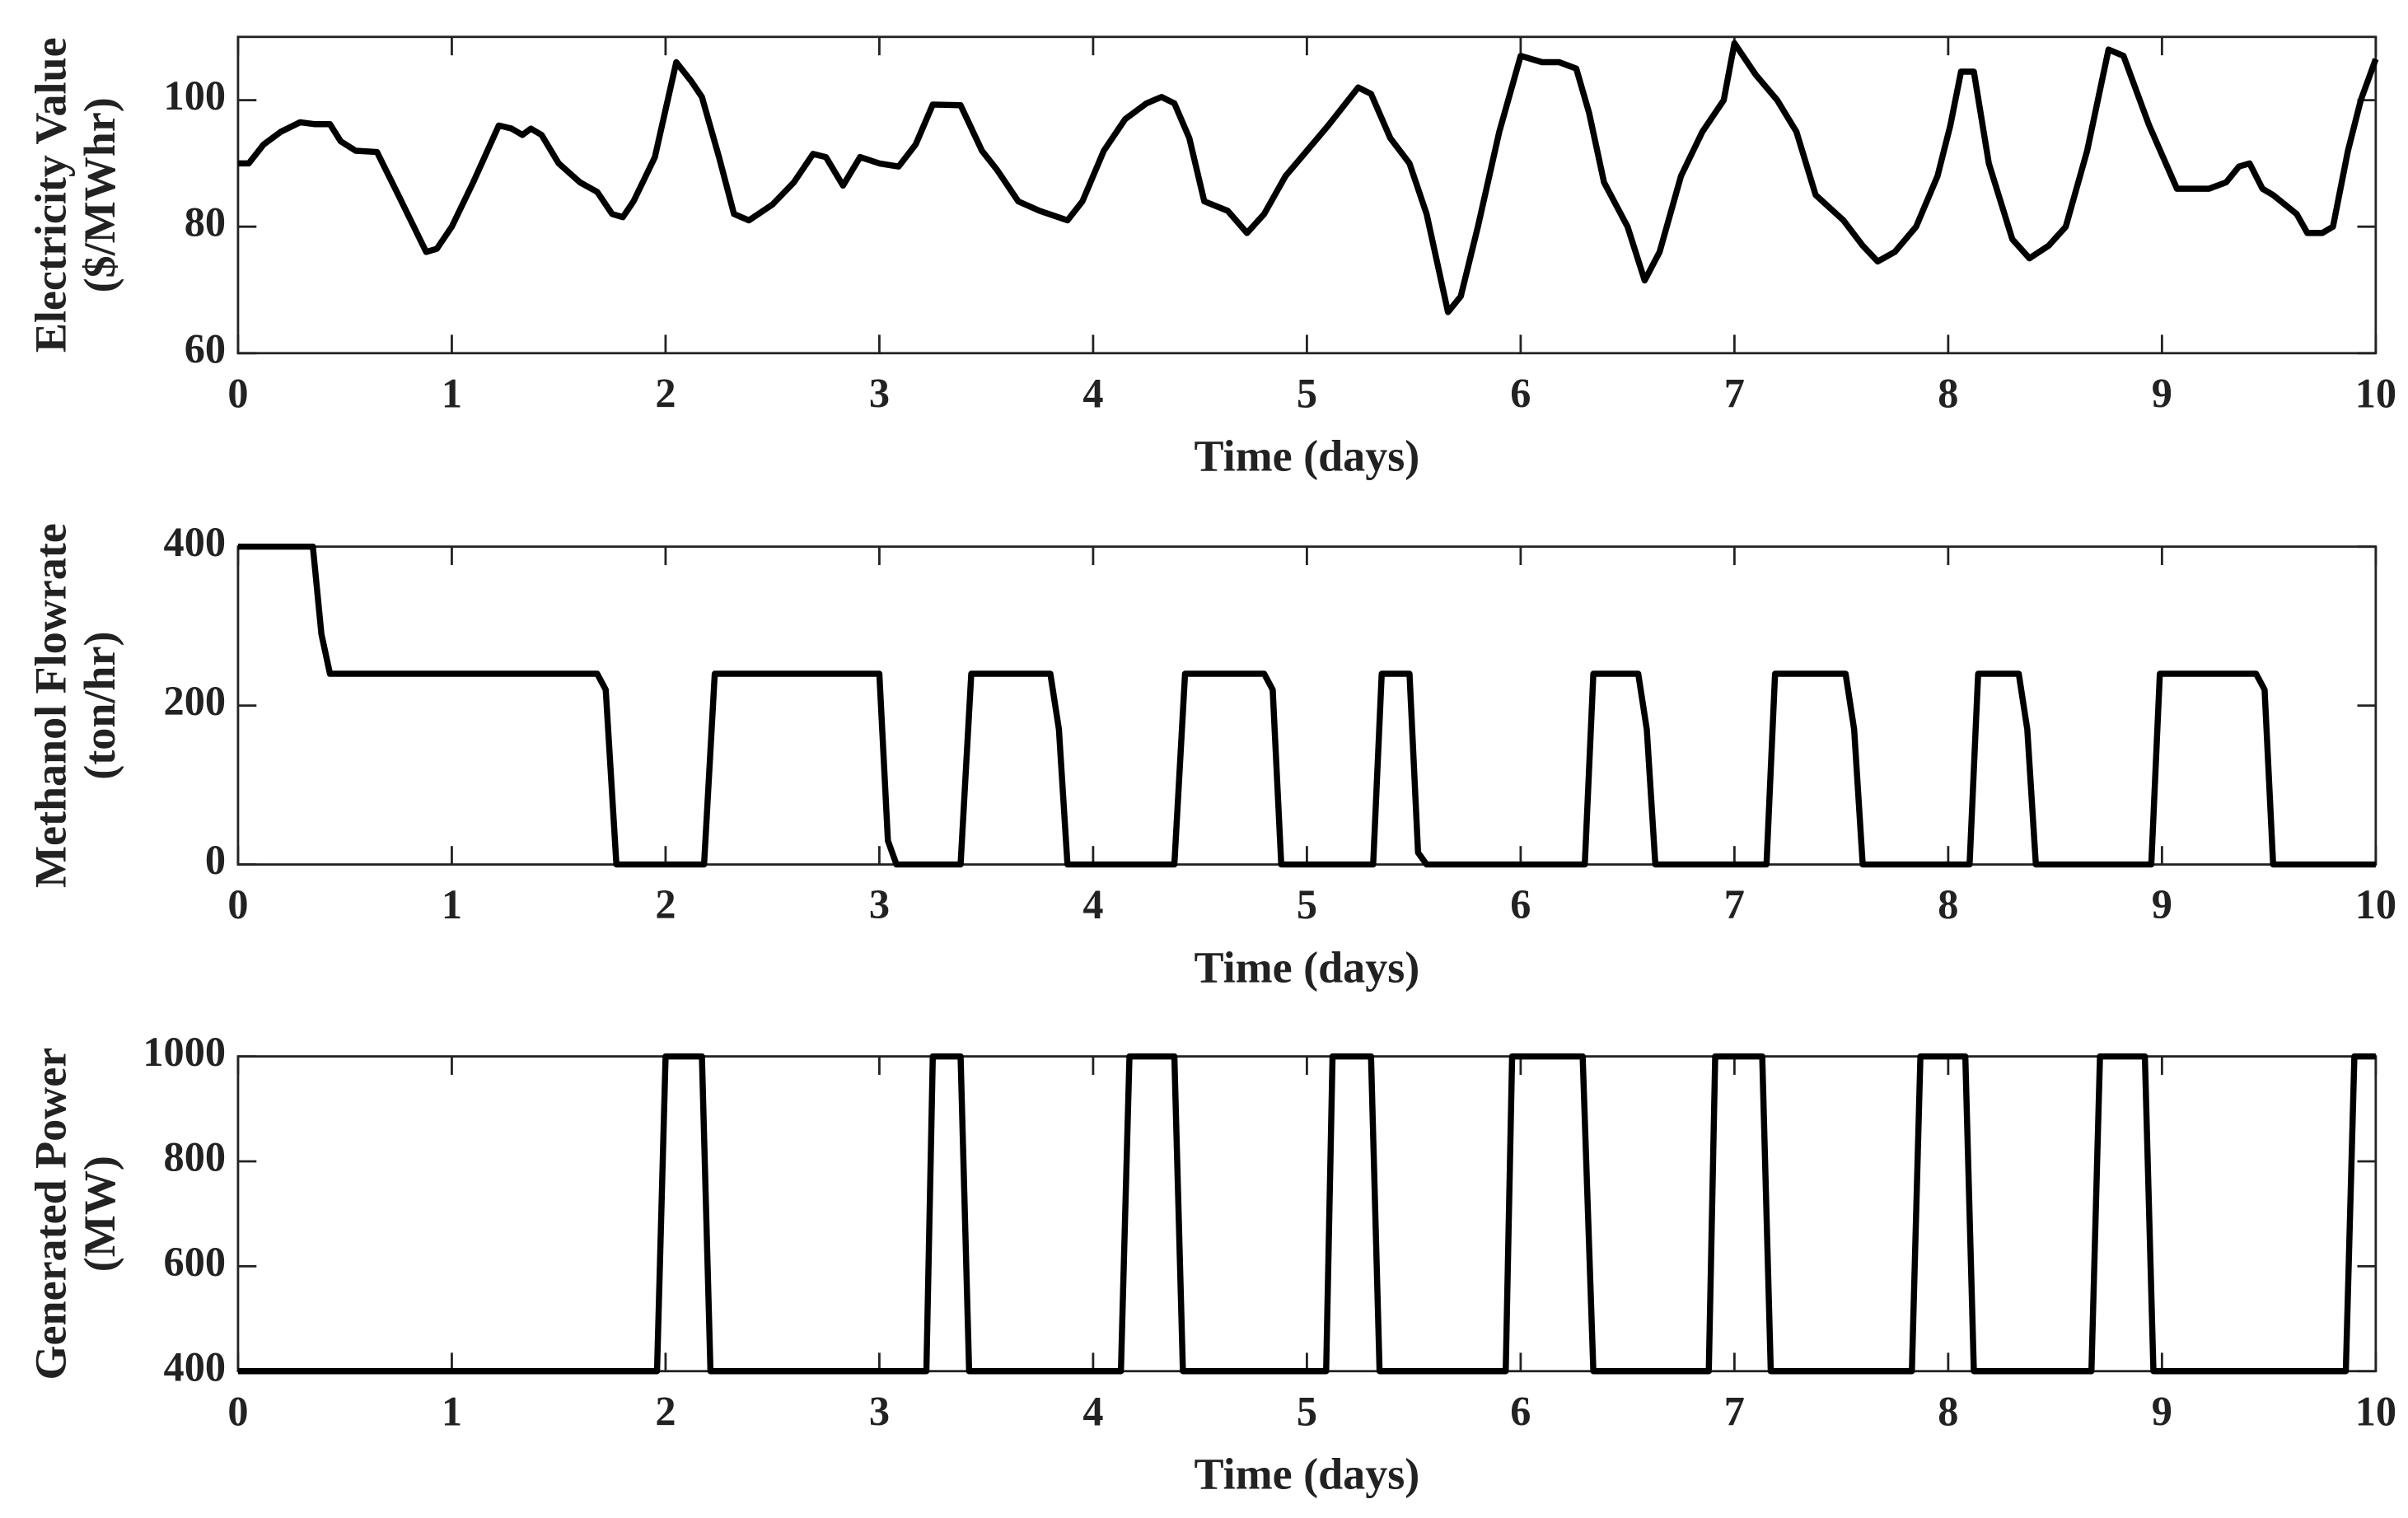 This screenshot has height=1518, width=2408. I want to click on y-tick-label: 60, so click(205, 348).